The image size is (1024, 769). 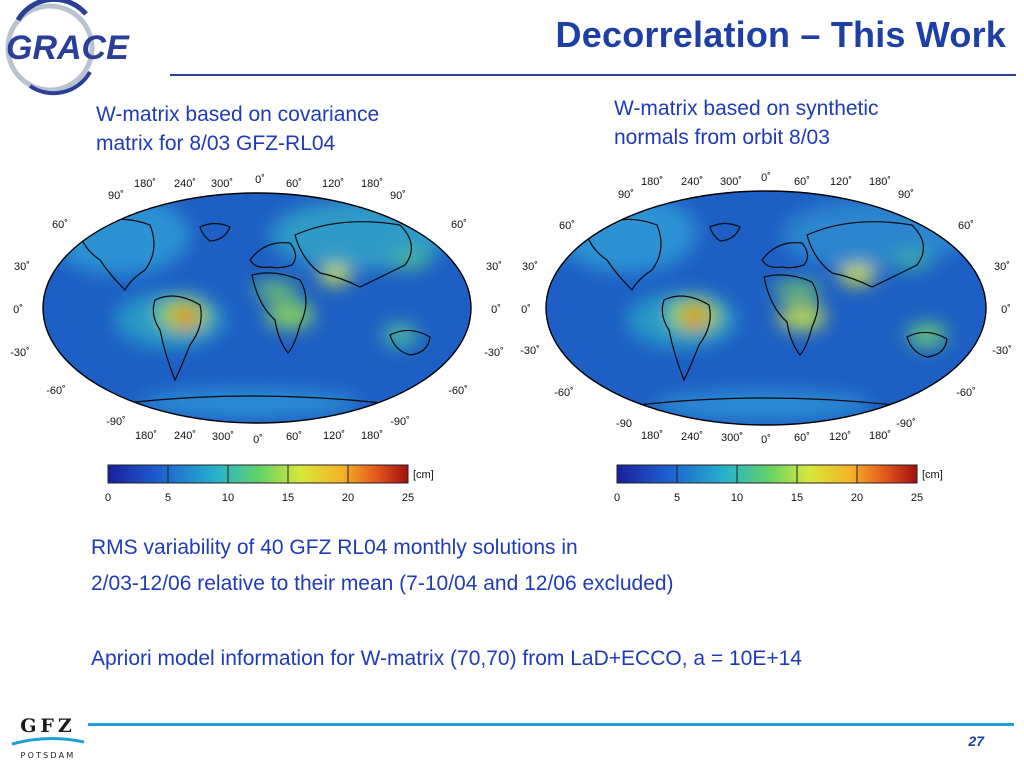 I want to click on page-number: 27, so click(x=976, y=741).